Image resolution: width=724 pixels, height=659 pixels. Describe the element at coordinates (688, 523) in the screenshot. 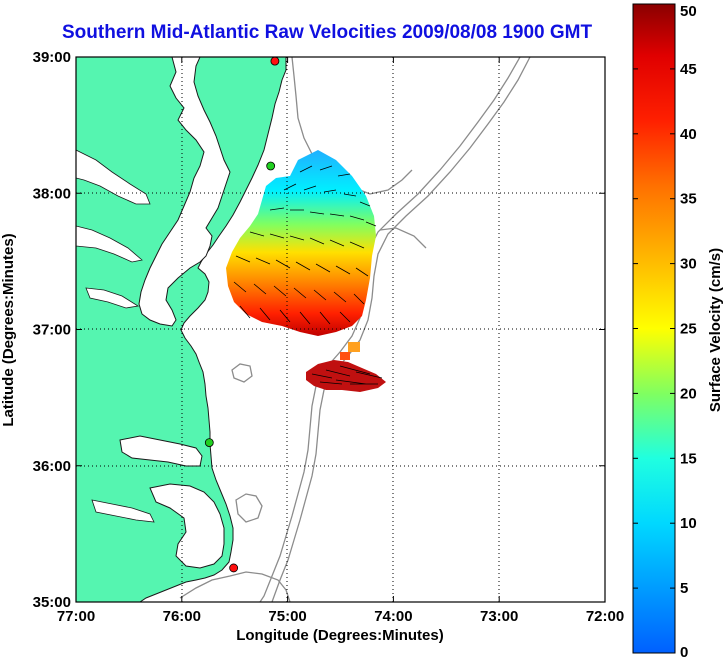

I see `colorbar-tick-label: 10` at that location.